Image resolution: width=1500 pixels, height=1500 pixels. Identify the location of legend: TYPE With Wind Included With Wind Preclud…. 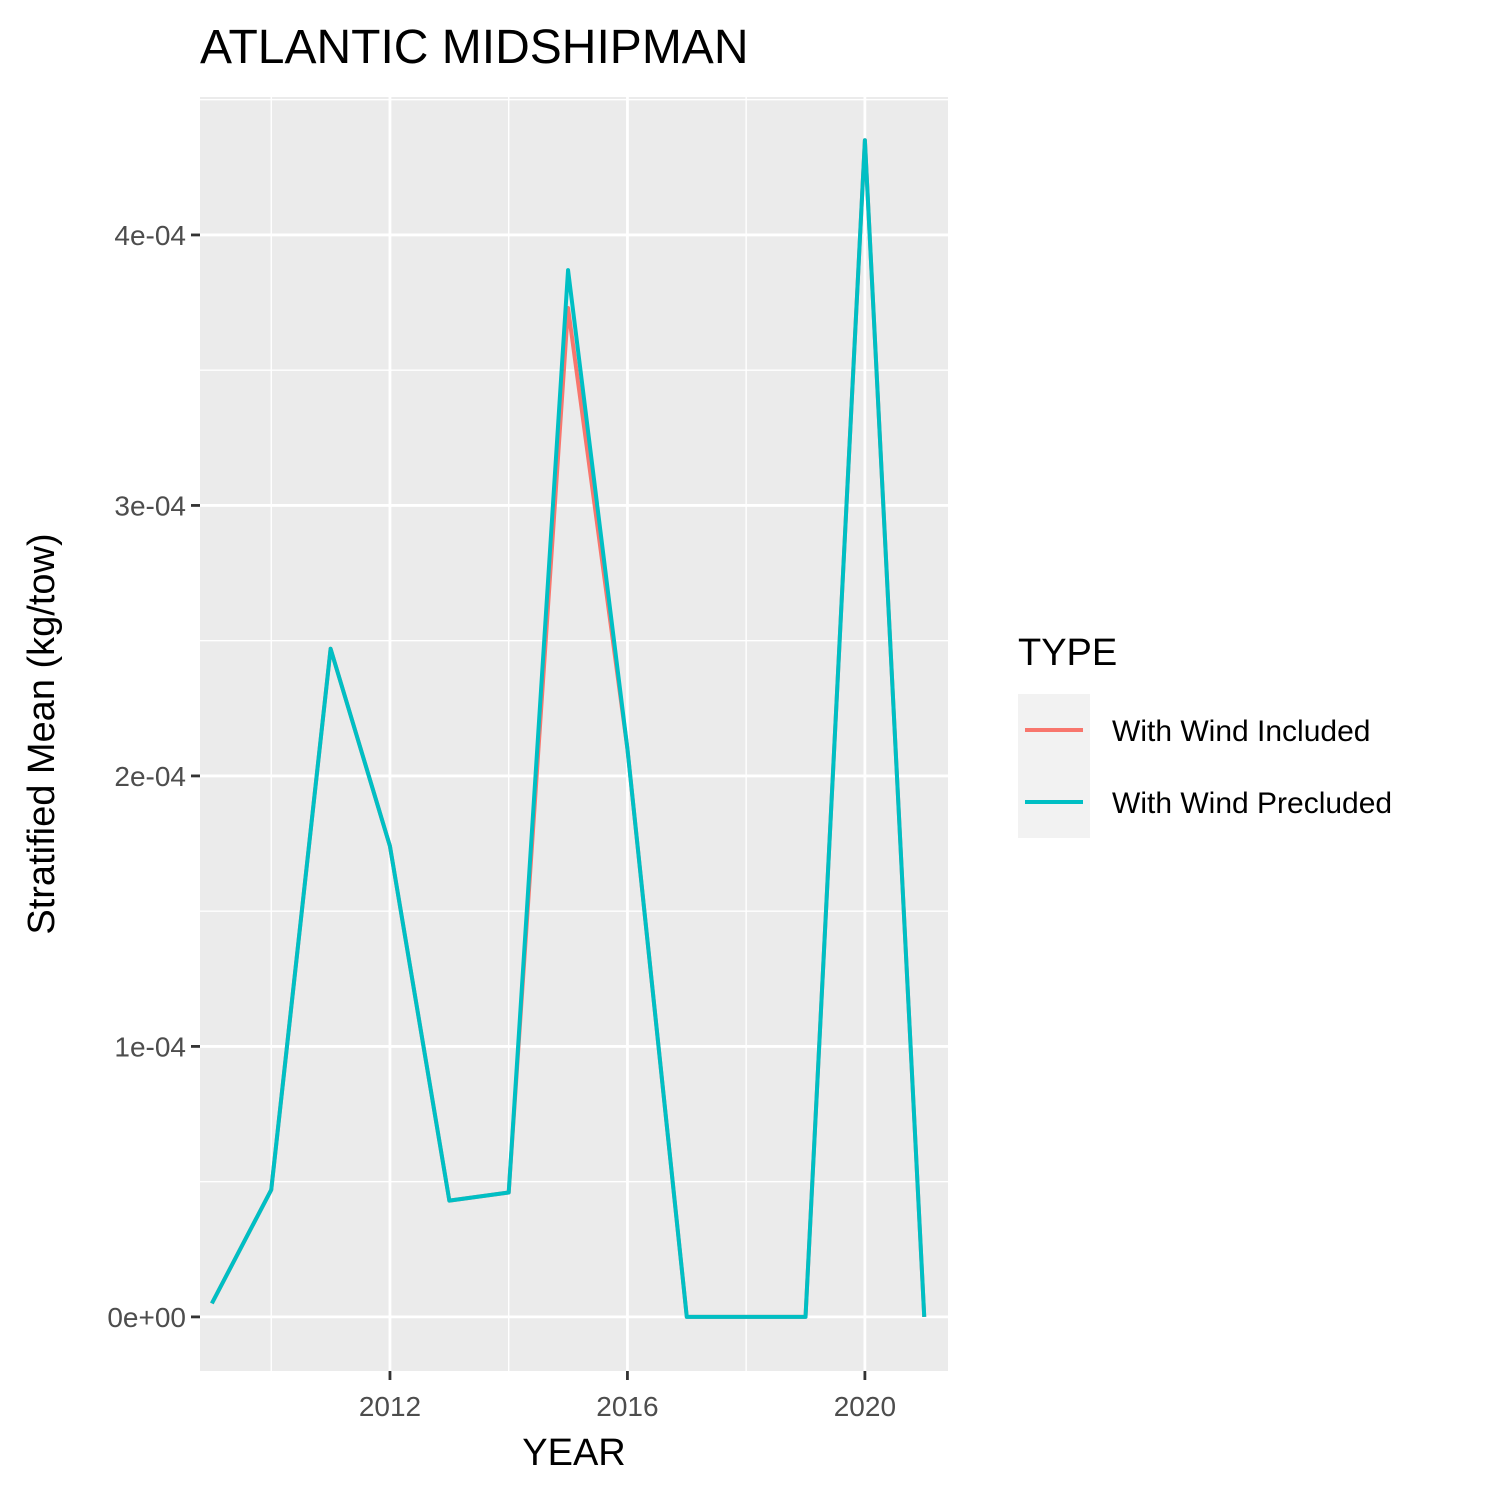
(1205, 735).